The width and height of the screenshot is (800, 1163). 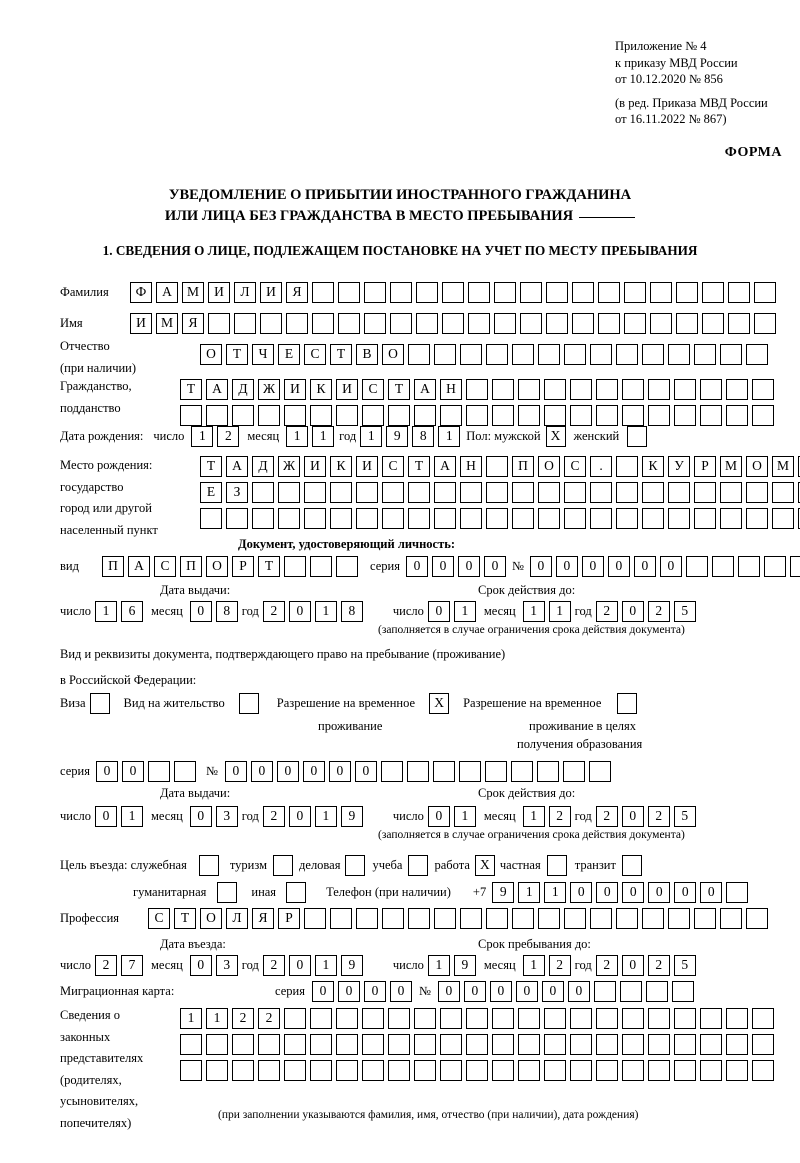 I want to click on purpose-service-checkbox, so click(x=208, y=865).